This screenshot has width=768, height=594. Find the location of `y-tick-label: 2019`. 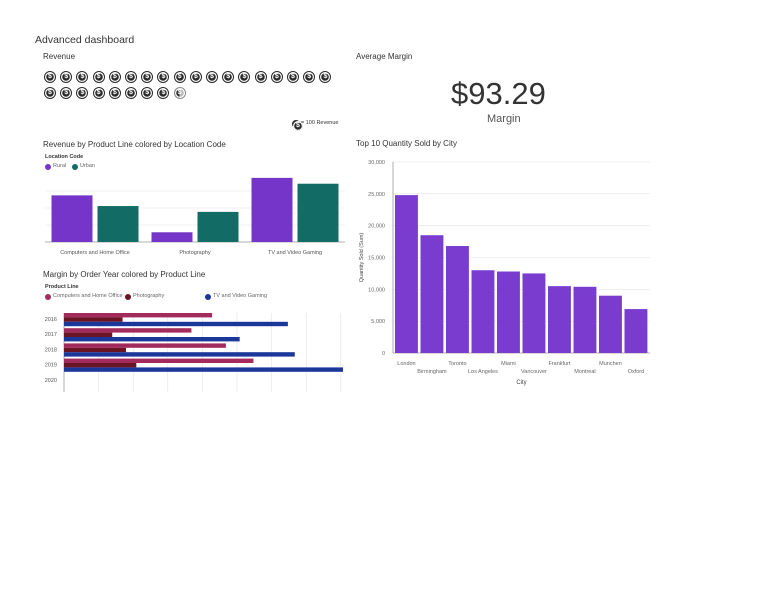

y-tick-label: 2019 is located at coordinates (51, 366).